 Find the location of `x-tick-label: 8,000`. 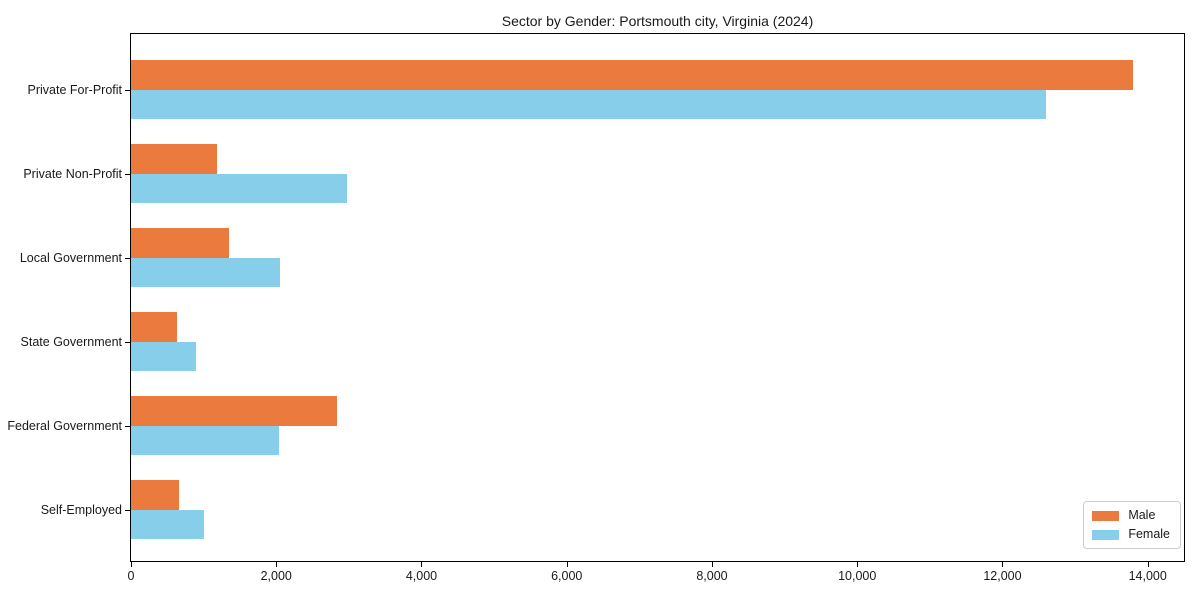

x-tick-label: 8,000 is located at coordinates (712, 576).